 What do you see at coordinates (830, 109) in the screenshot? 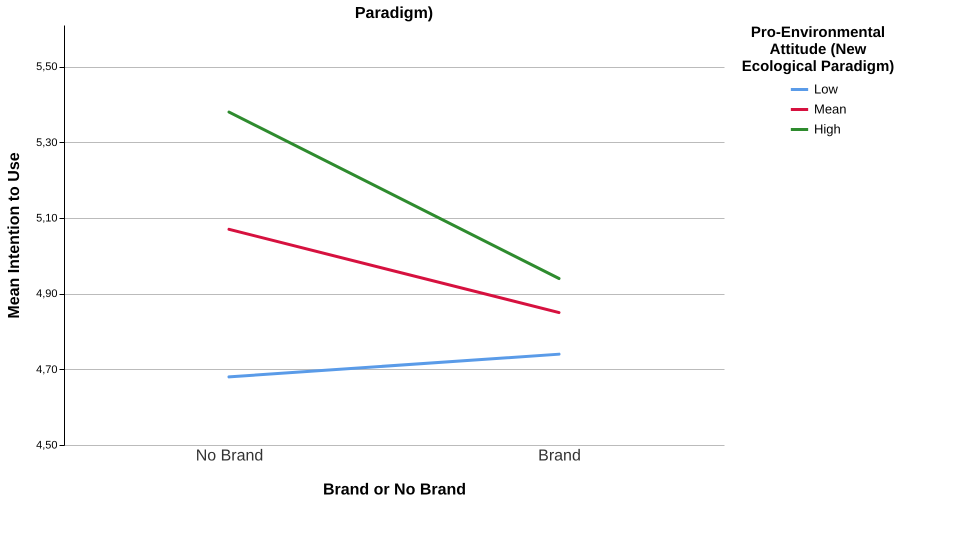
I see `legend-label: Mean` at bounding box center [830, 109].